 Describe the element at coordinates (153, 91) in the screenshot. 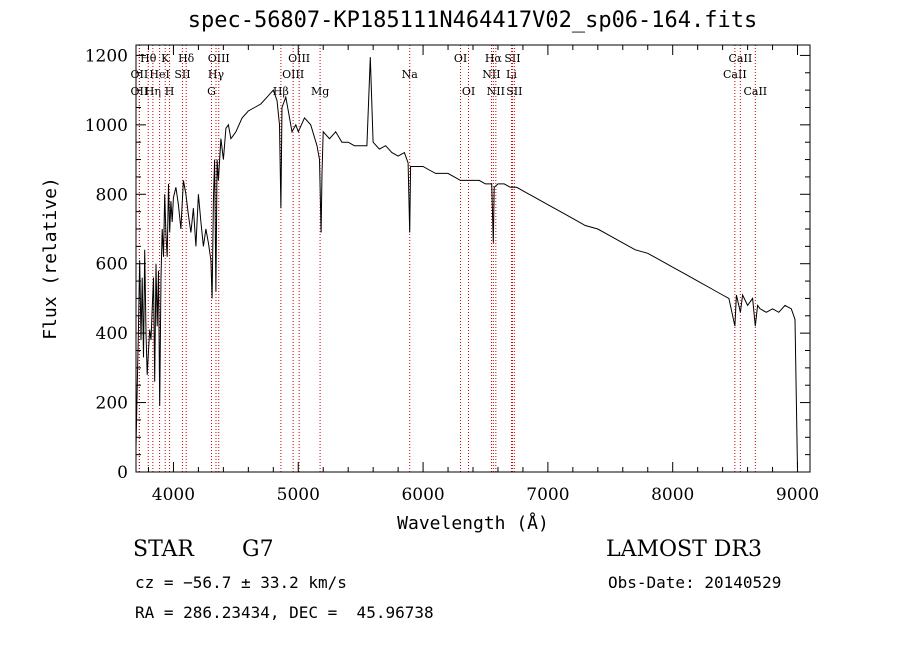

I see `line-marker-label: Hη` at that location.